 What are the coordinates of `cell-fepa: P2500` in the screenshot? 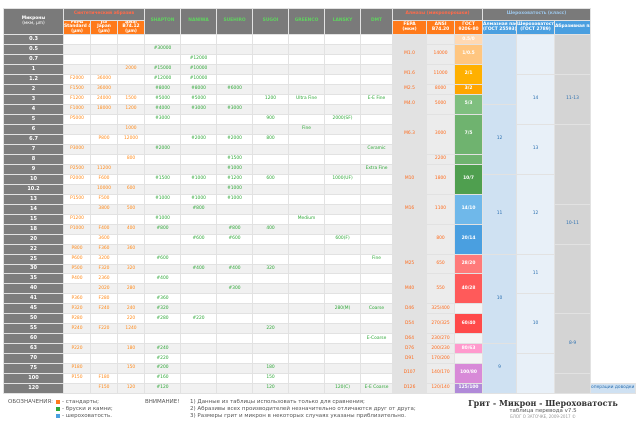 It's located at (77, 169).